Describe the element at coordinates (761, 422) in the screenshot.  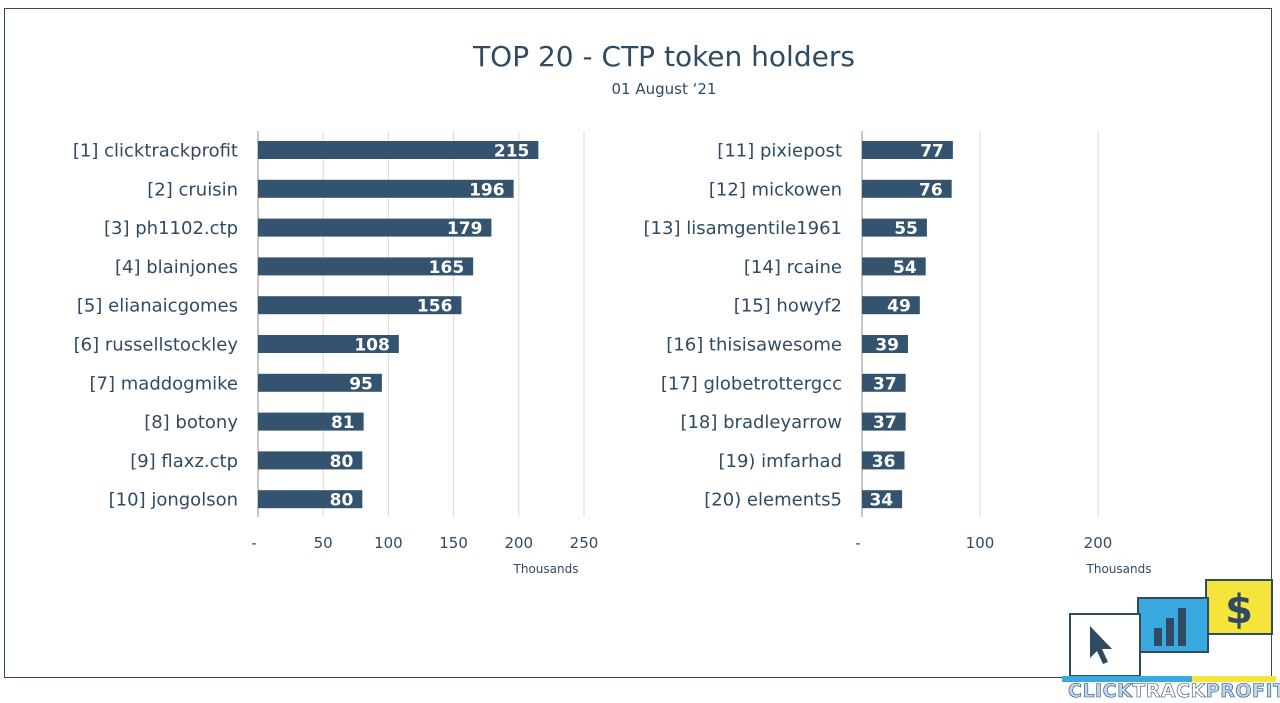
I see `category-label: [18] bradleyarrow` at that location.